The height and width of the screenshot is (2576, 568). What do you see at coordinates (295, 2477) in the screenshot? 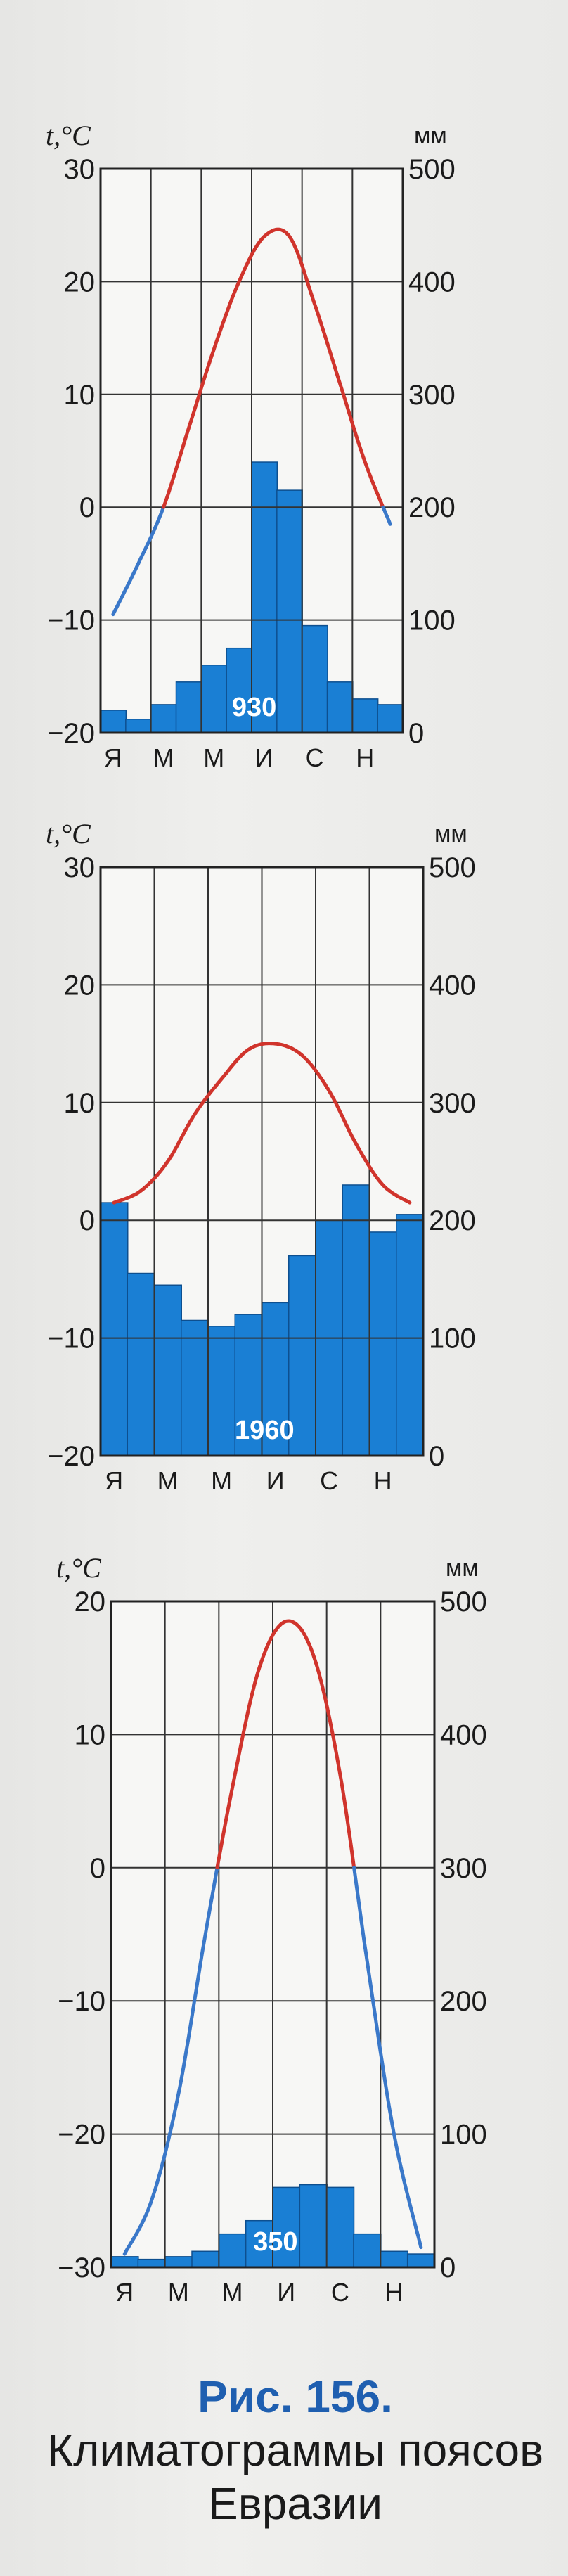
I see `figure-caption-text: Климатограммы поясов Евразии` at bounding box center [295, 2477].